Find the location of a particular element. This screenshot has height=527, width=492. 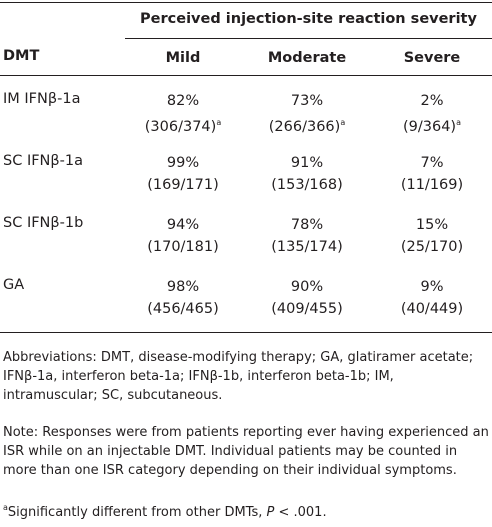

percent: 73% is located at coordinates (307, 101).